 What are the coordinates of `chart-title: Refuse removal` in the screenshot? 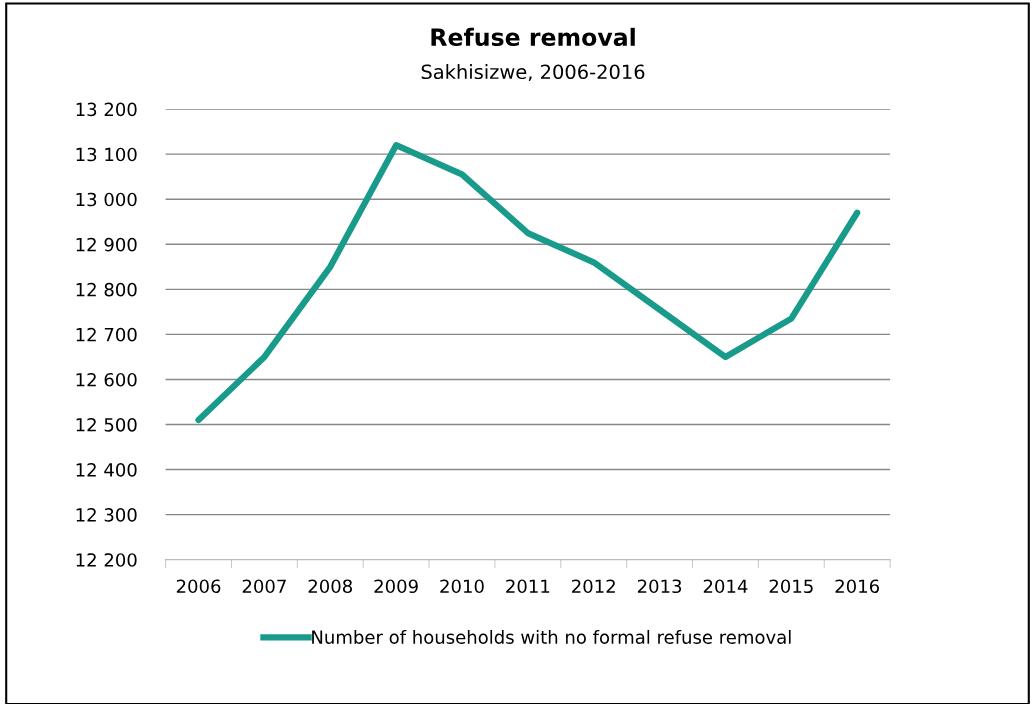 It's located at (533, 37).